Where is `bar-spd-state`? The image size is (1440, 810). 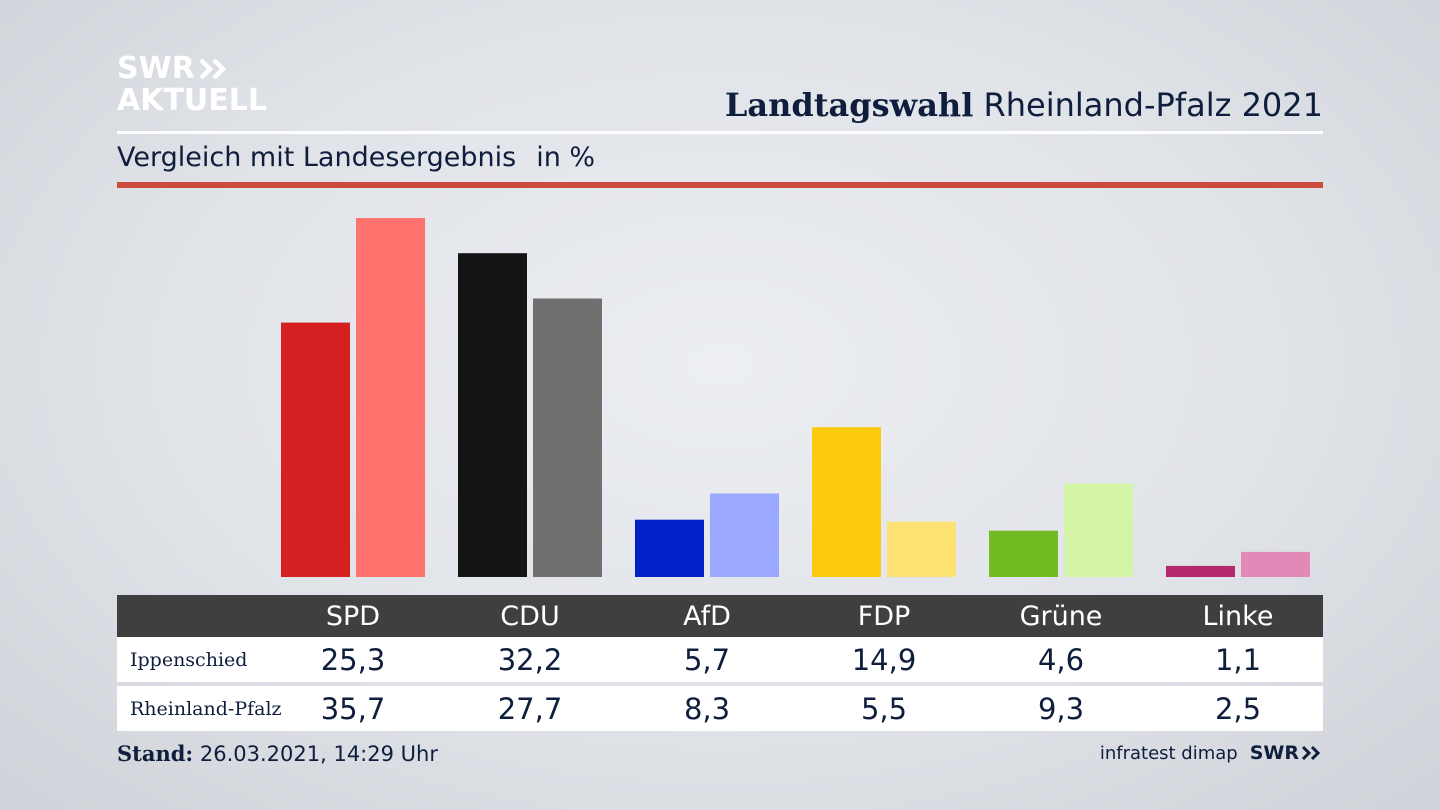 bar-spd-state is located at coordinates (390, 397).